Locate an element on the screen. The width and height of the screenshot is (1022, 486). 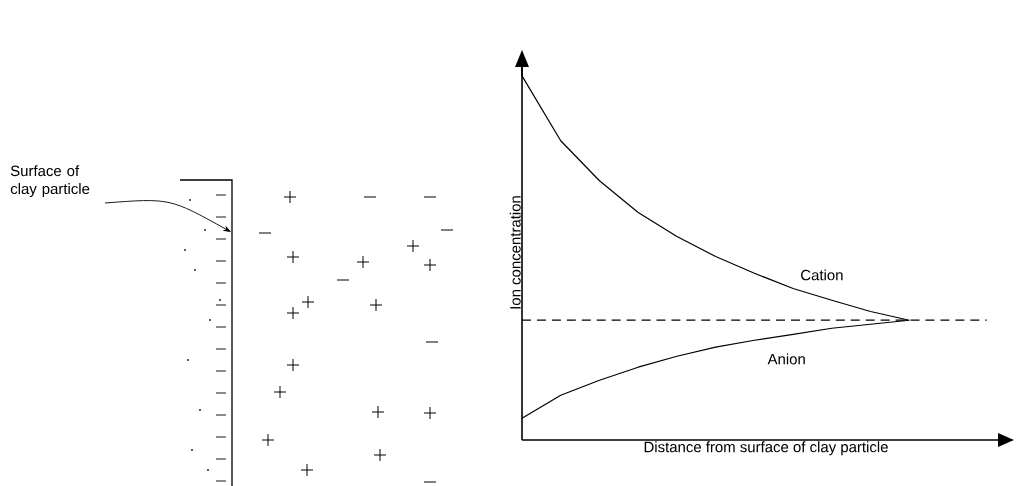
y-axis-title: Ion concentration is located at coordinates (515, 252).